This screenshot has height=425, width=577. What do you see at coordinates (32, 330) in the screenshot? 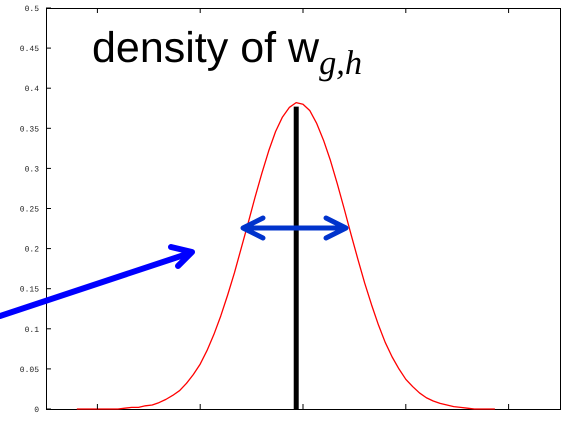
I see `y-tick-label: 0.1` at bounding box center [32, 330].